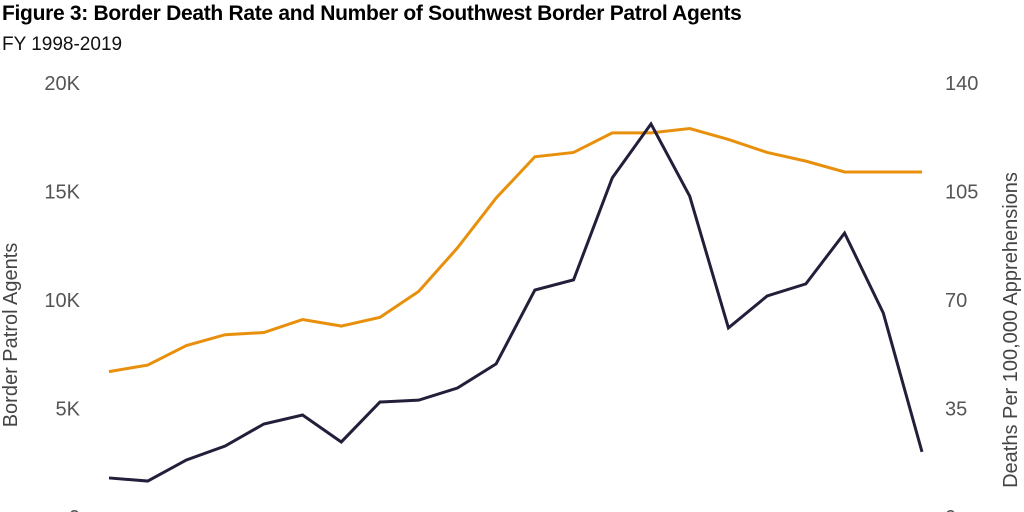  What do you see at coordinates (956, 301) in the screenshot?
I see `y-tick-right-label: 70` at bounding box center [956, 301].